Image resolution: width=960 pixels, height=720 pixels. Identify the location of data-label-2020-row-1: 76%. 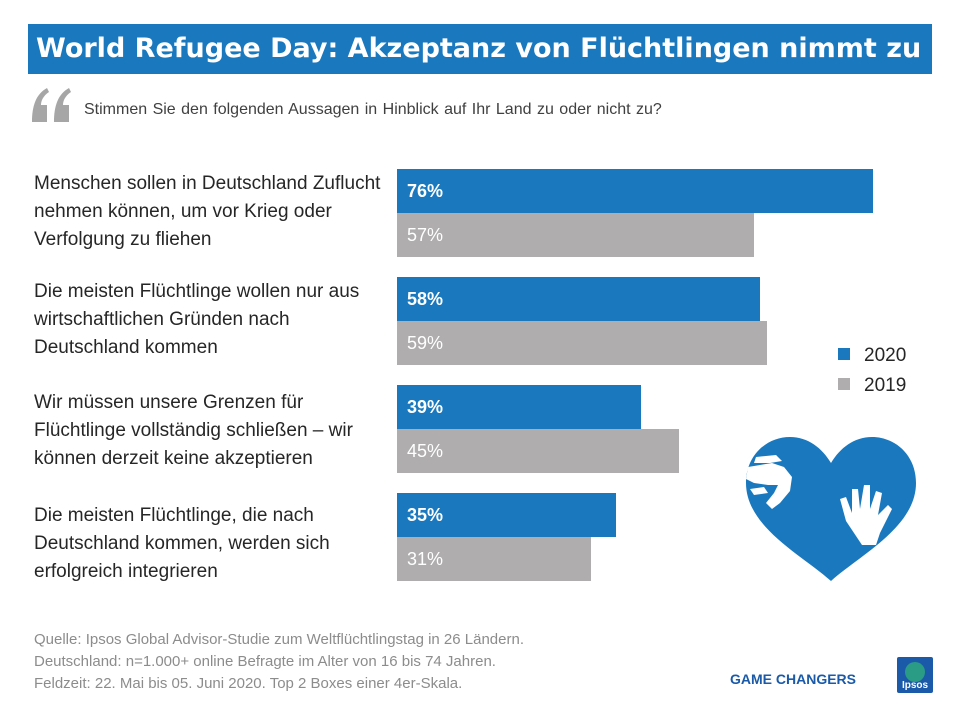
(425, 191).